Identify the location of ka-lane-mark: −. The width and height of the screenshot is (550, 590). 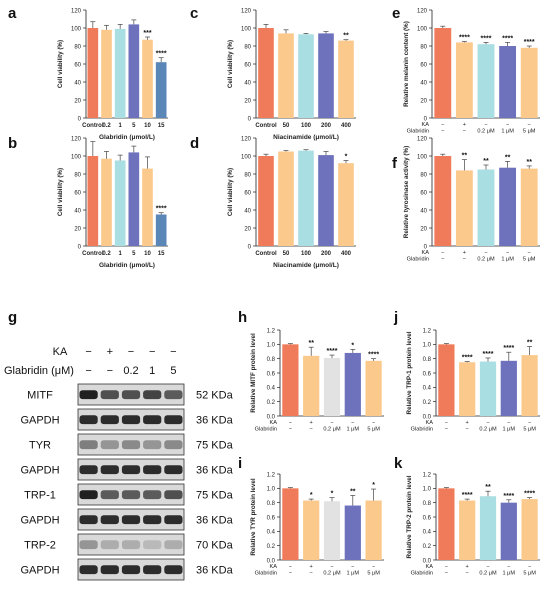
(131, 352).